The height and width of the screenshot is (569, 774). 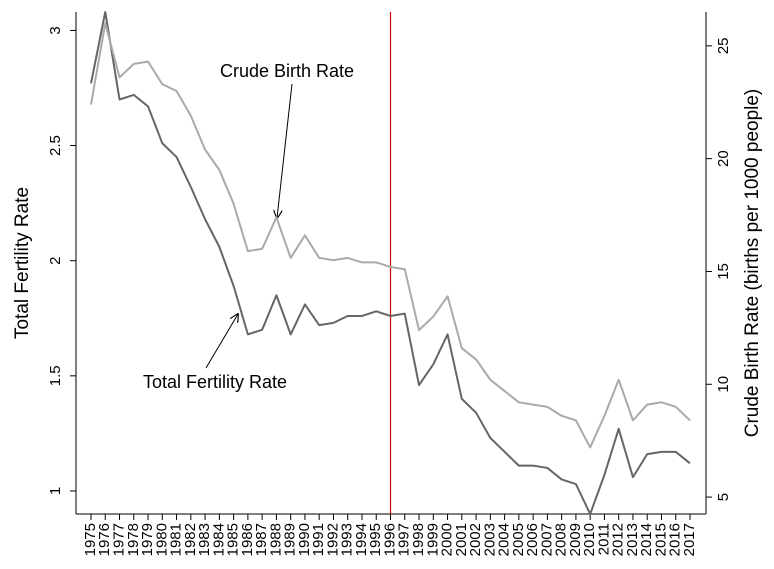 I want to click on y2-tick-label: 15, so click(x=723, y=271).